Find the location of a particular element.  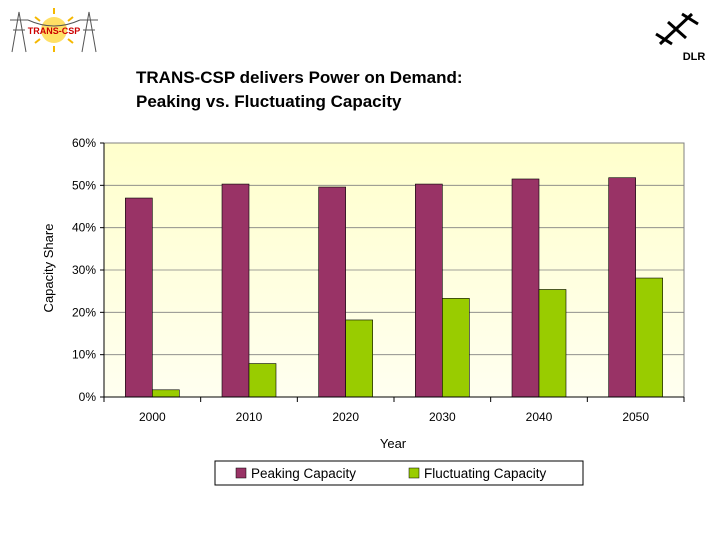

title-line-1: TRANS-CSP delivers Power on Demand: is located at coordinates (299, 77).